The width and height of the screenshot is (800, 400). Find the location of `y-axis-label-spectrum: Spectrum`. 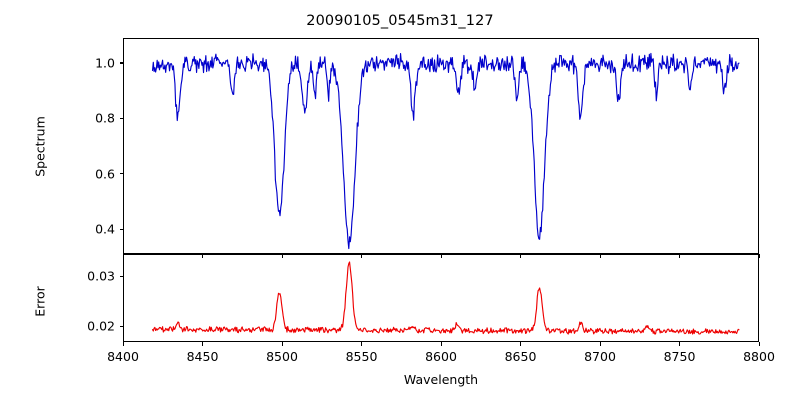

y-axis-label-spectrum: Spectrum is located at coordinates (40, 146).